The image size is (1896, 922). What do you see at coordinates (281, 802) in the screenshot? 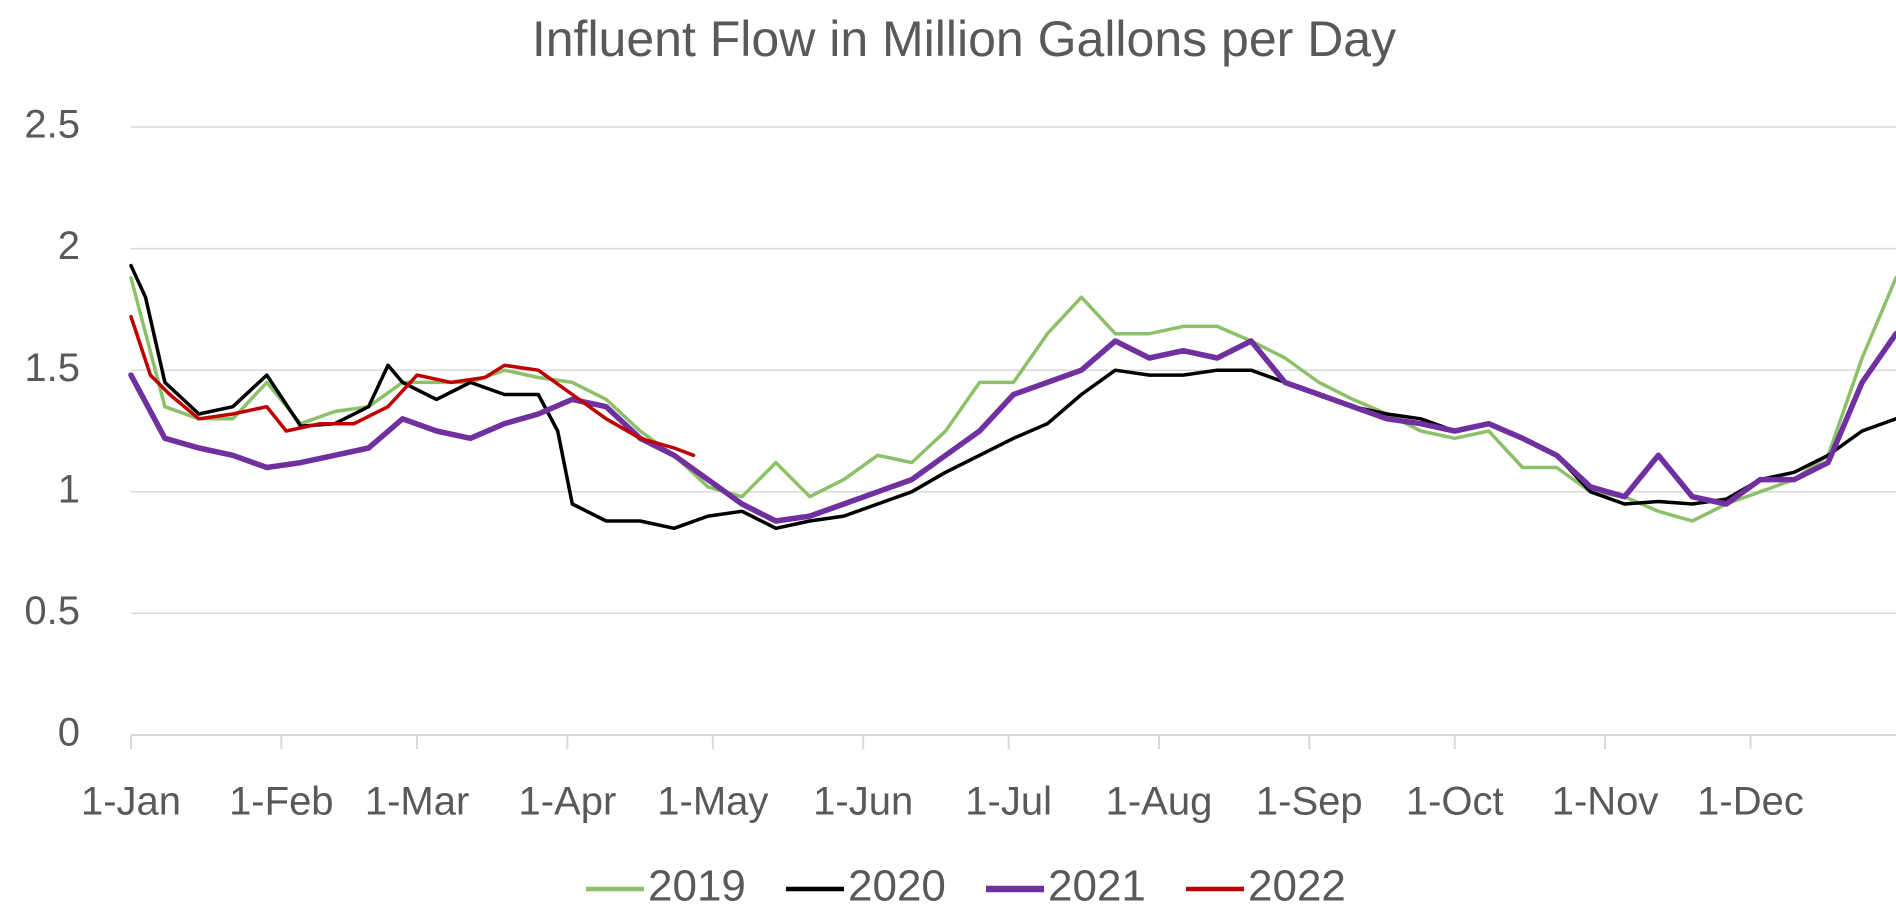
I see `x-tick-label: 1-Feb` at bounding box center [281, 802].